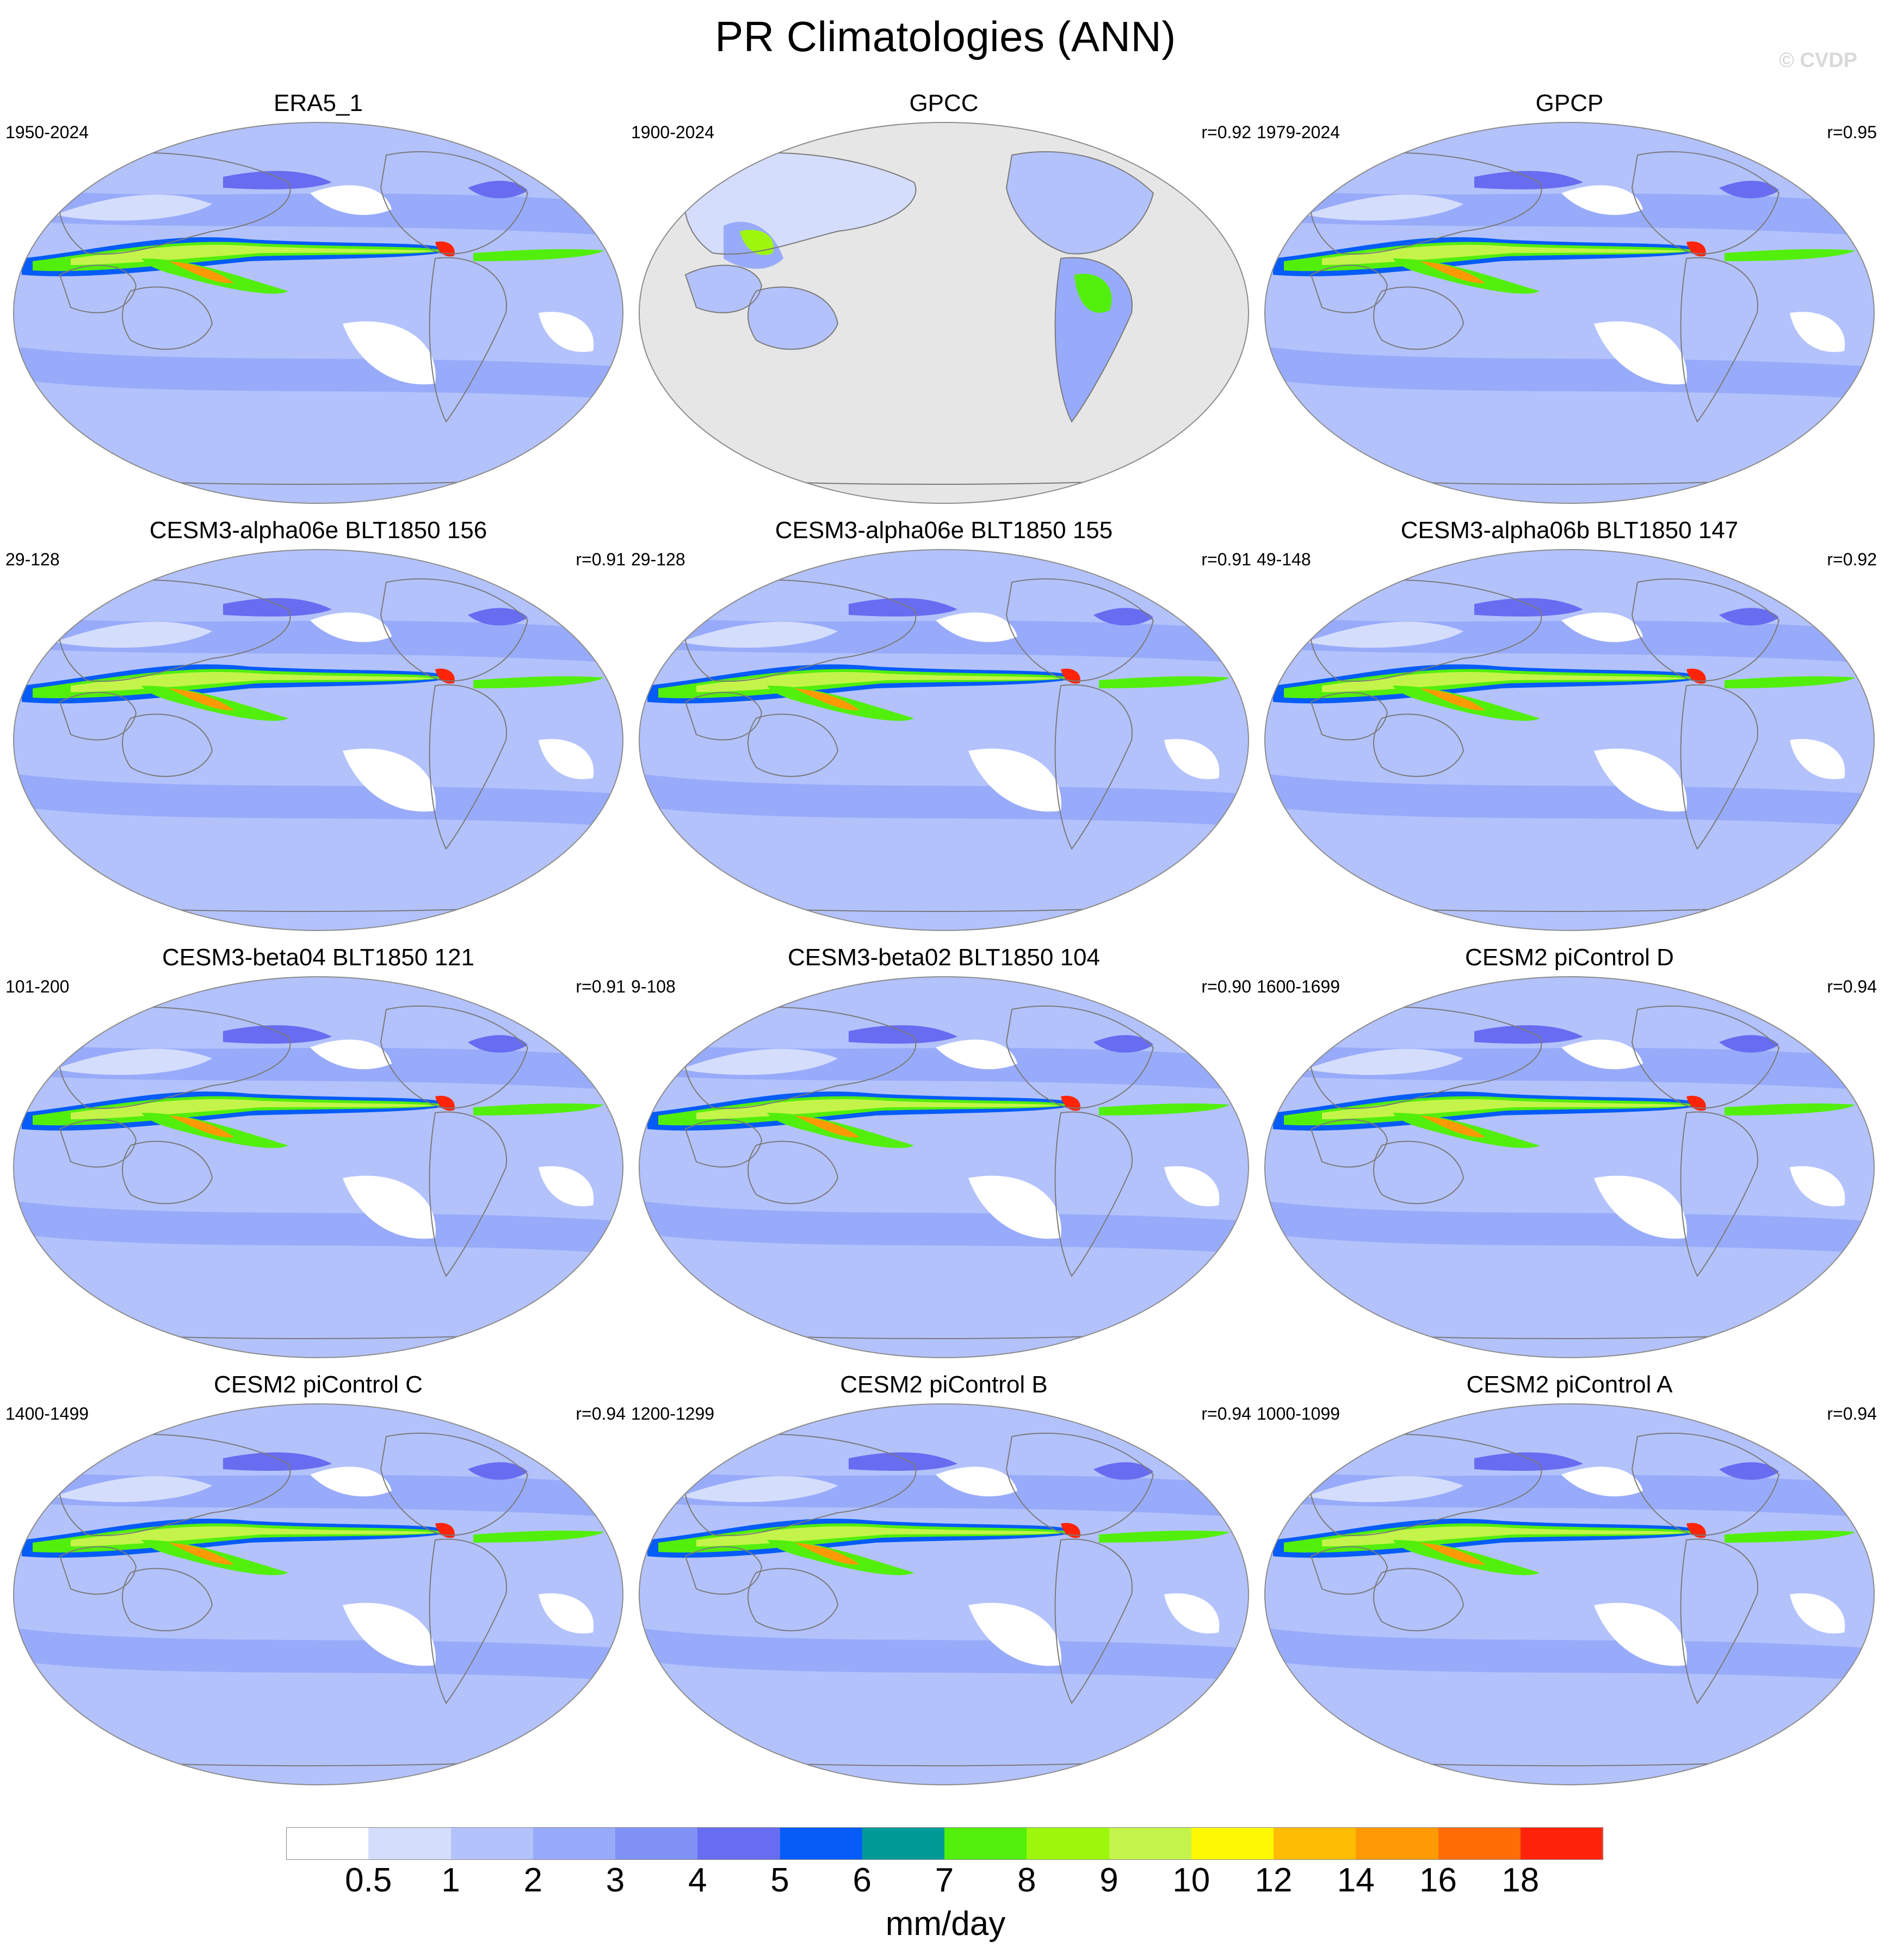 This screenshot has width=1891, height=1960. What do you see at coordinates (1284, 559) in the screenshot?
I see `panel-years: 49-148` at bounding box center [1284, 559].